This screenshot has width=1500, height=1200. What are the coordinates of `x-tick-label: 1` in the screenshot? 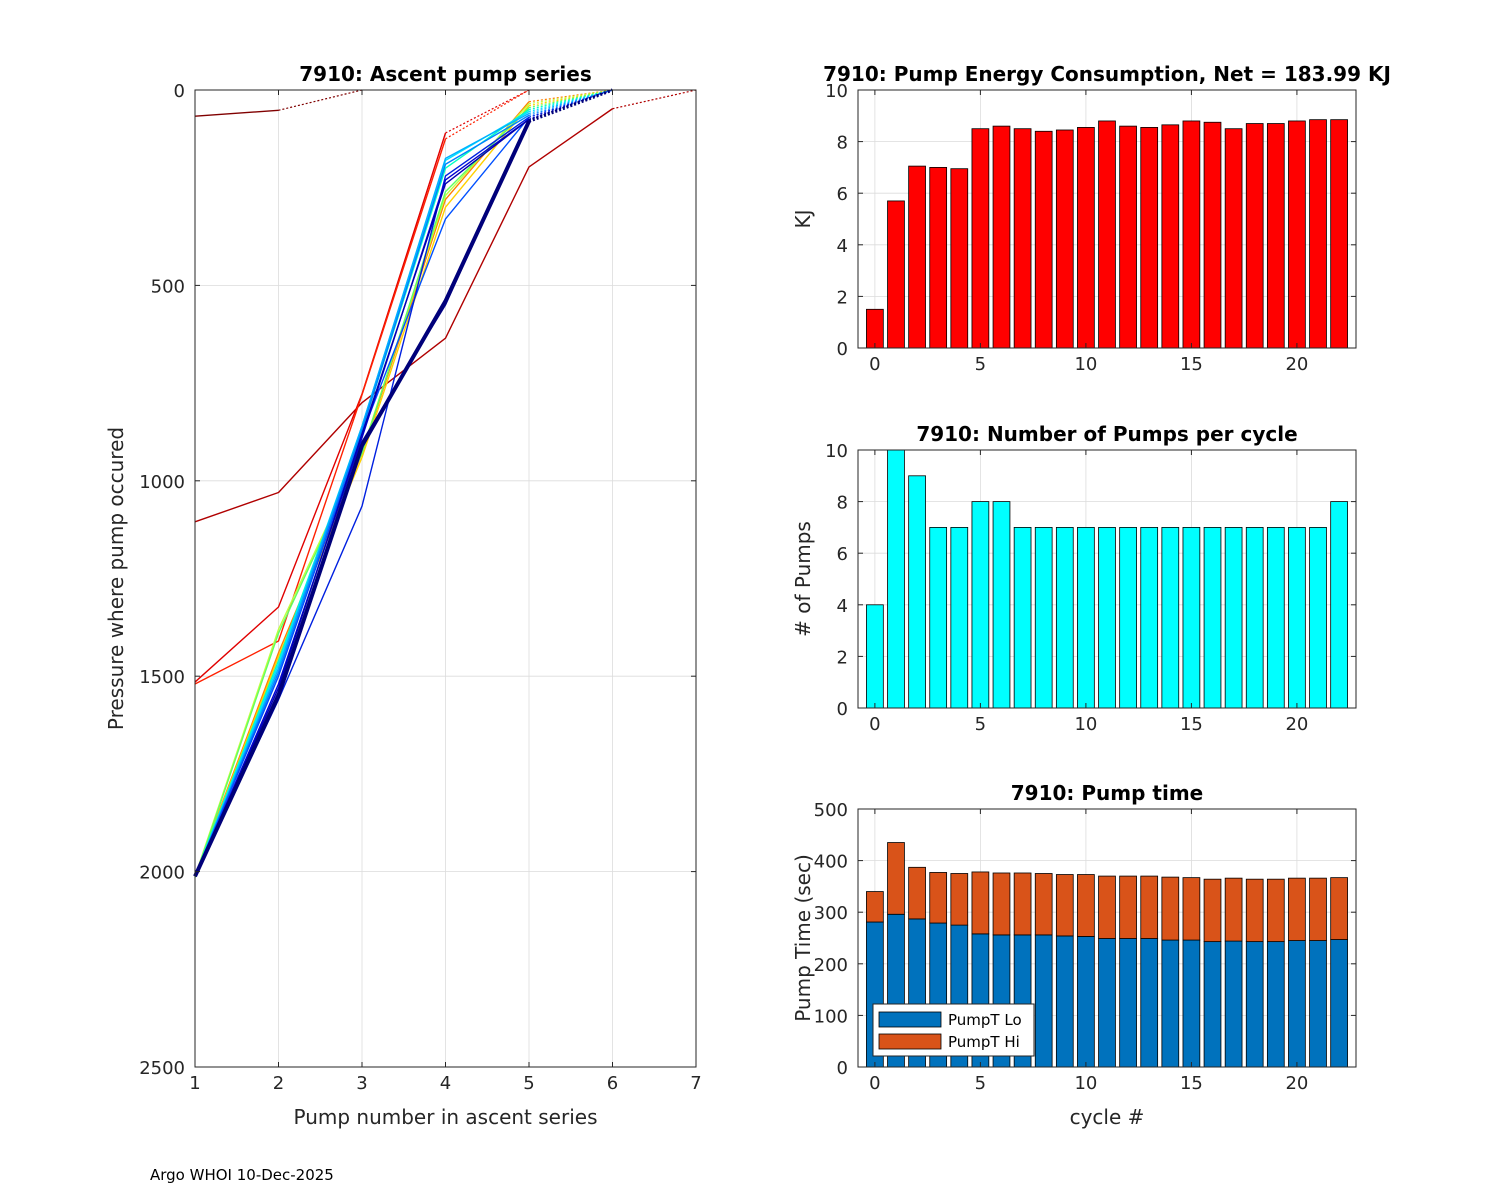 It's located at (194, 1083).